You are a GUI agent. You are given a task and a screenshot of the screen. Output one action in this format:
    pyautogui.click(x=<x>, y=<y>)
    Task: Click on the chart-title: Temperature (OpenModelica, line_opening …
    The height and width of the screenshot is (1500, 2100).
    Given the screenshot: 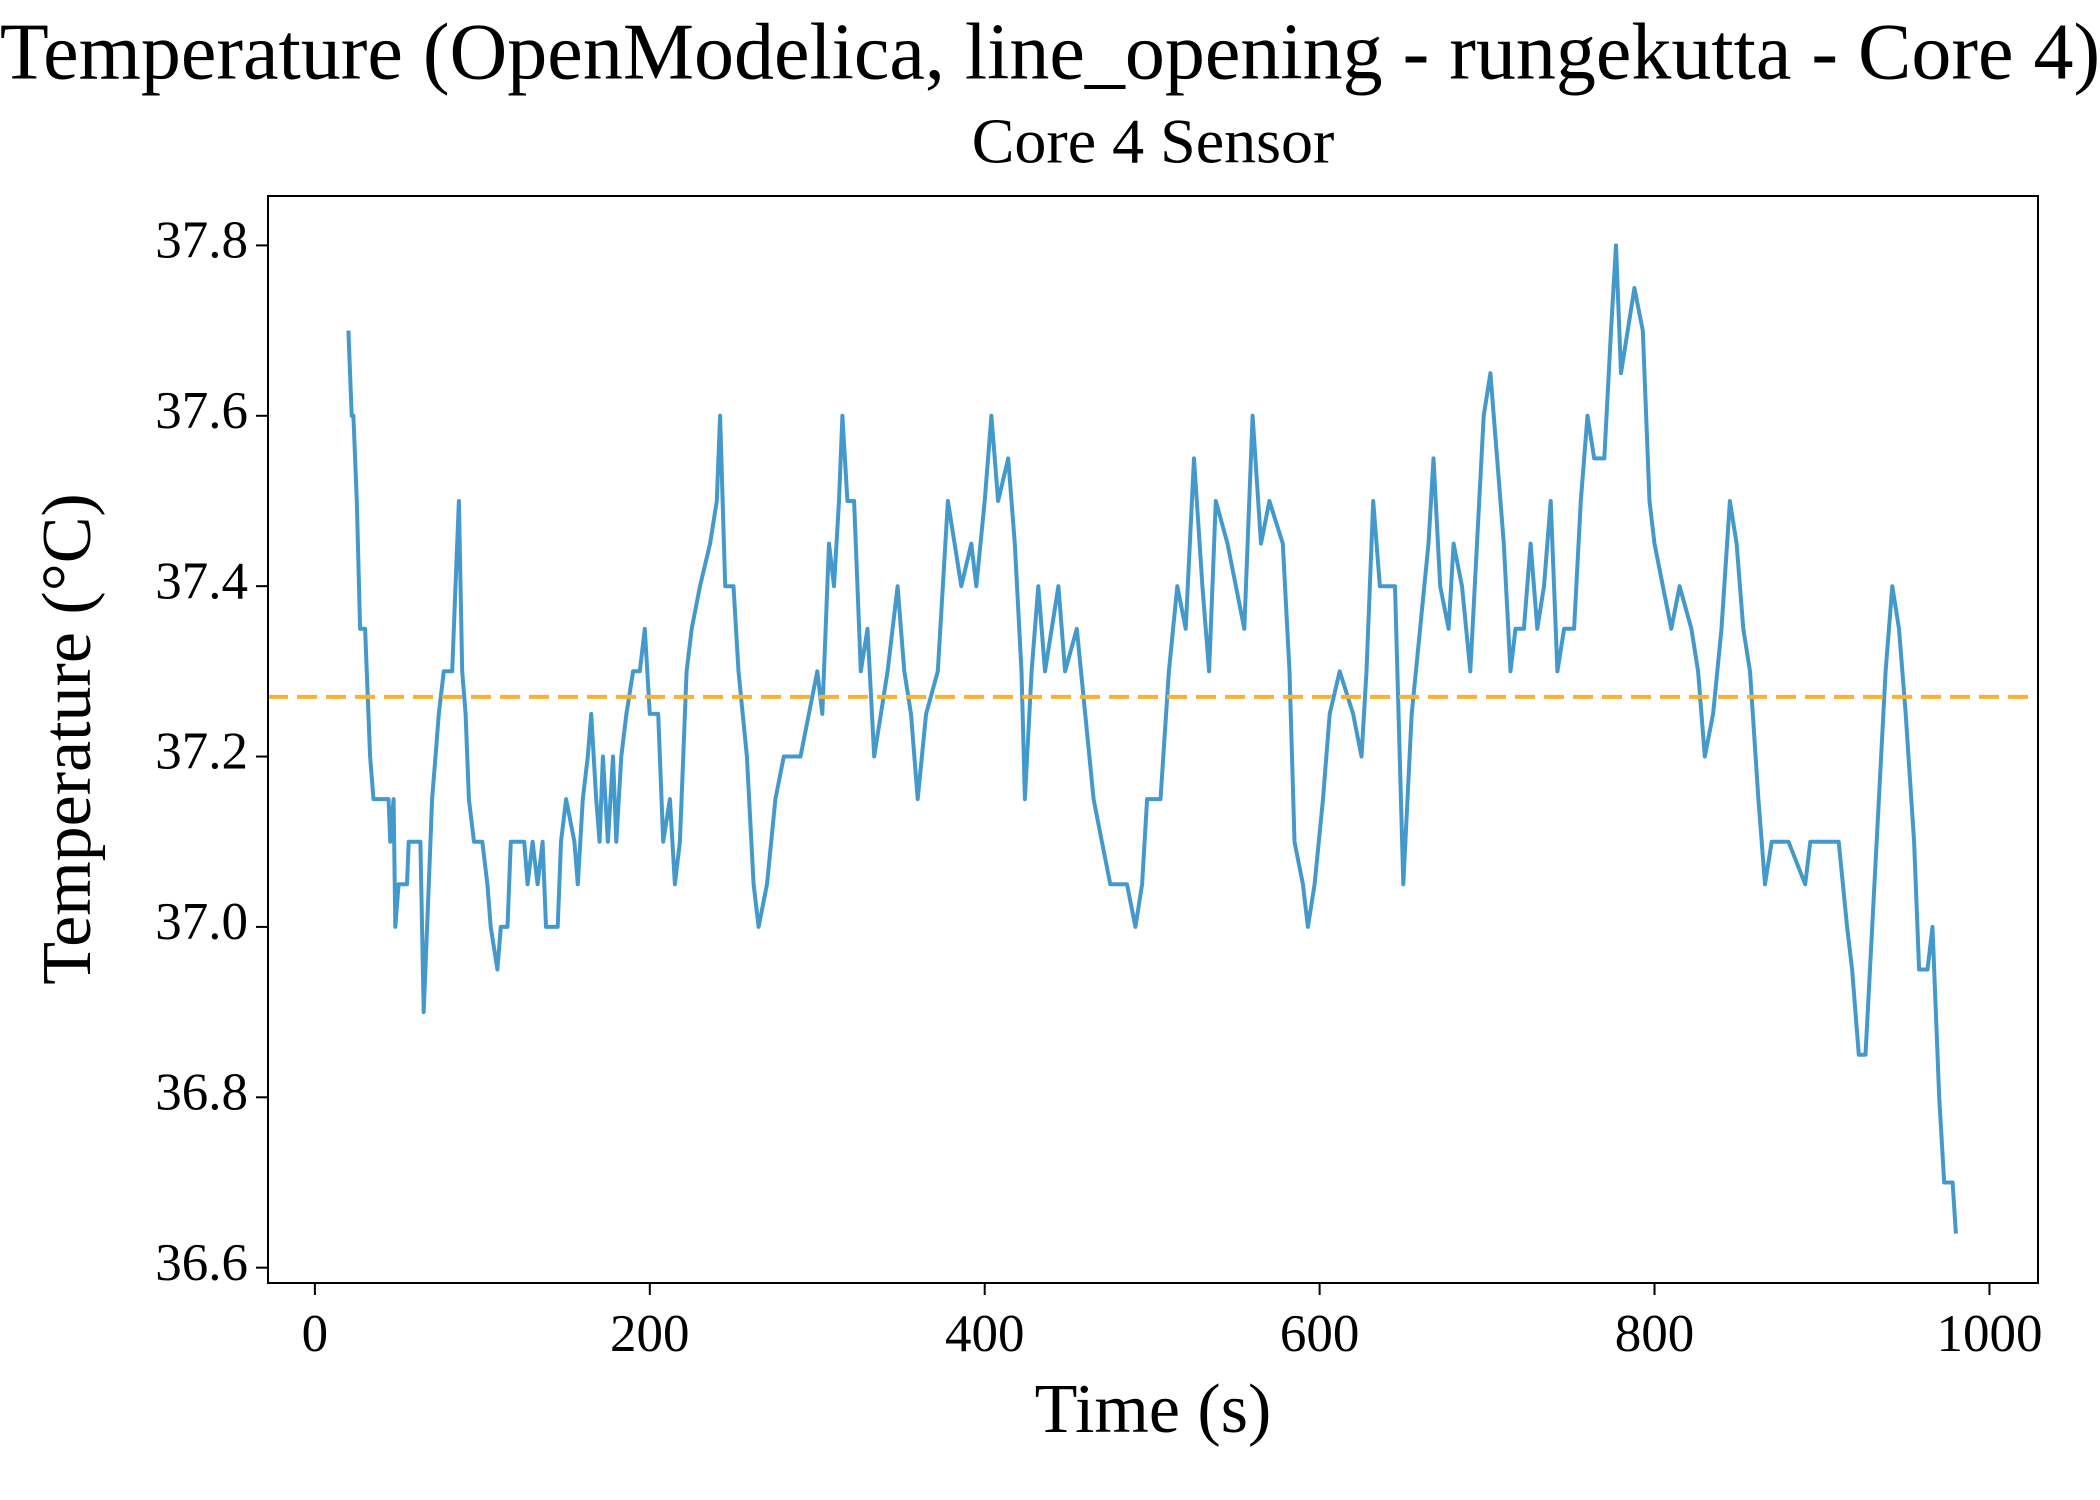 What is the action you would take?
    pyautogui.click(x=1050, y=52)
    